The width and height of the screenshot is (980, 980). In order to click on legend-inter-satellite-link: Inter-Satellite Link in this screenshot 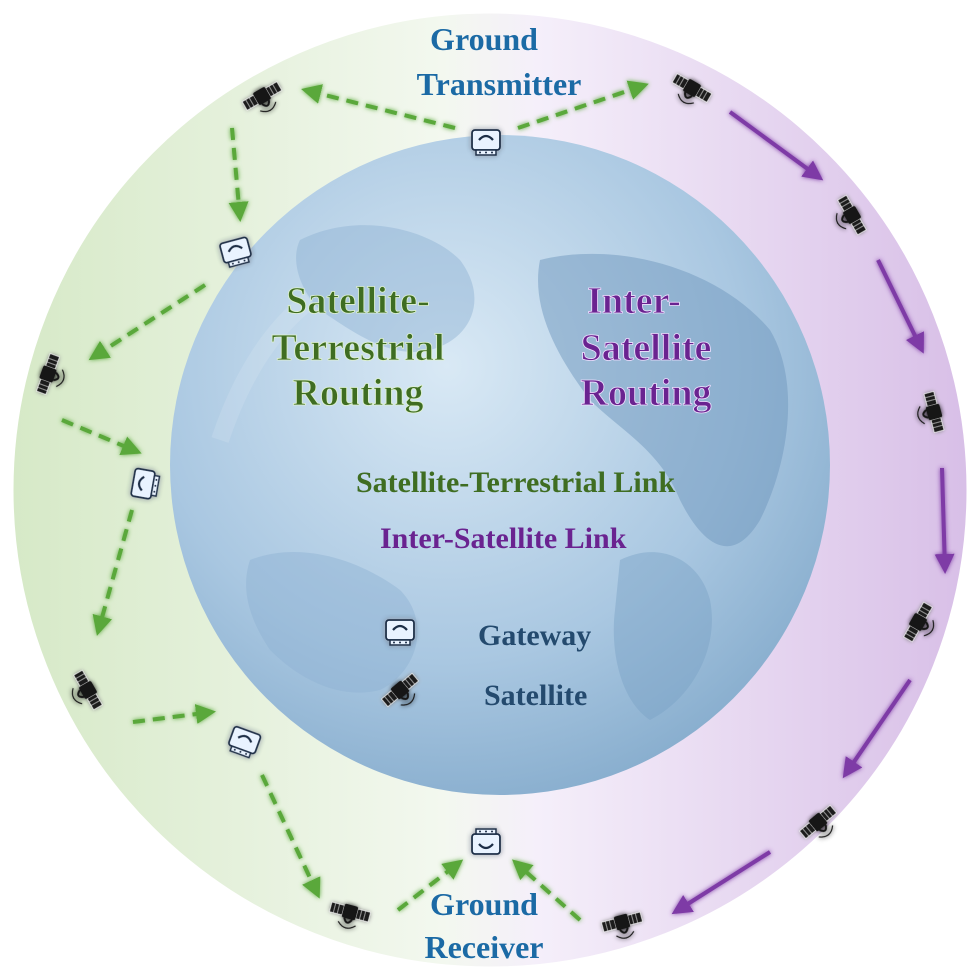, I will do `click(429, 538)`.